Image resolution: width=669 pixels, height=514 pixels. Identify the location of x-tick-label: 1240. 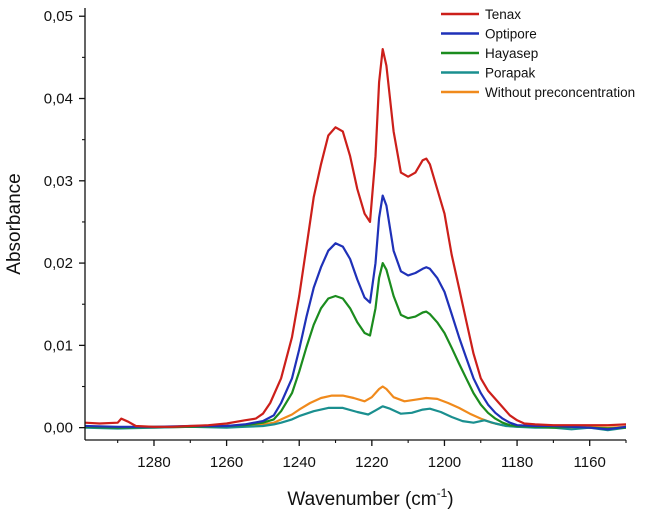
(299, 462).